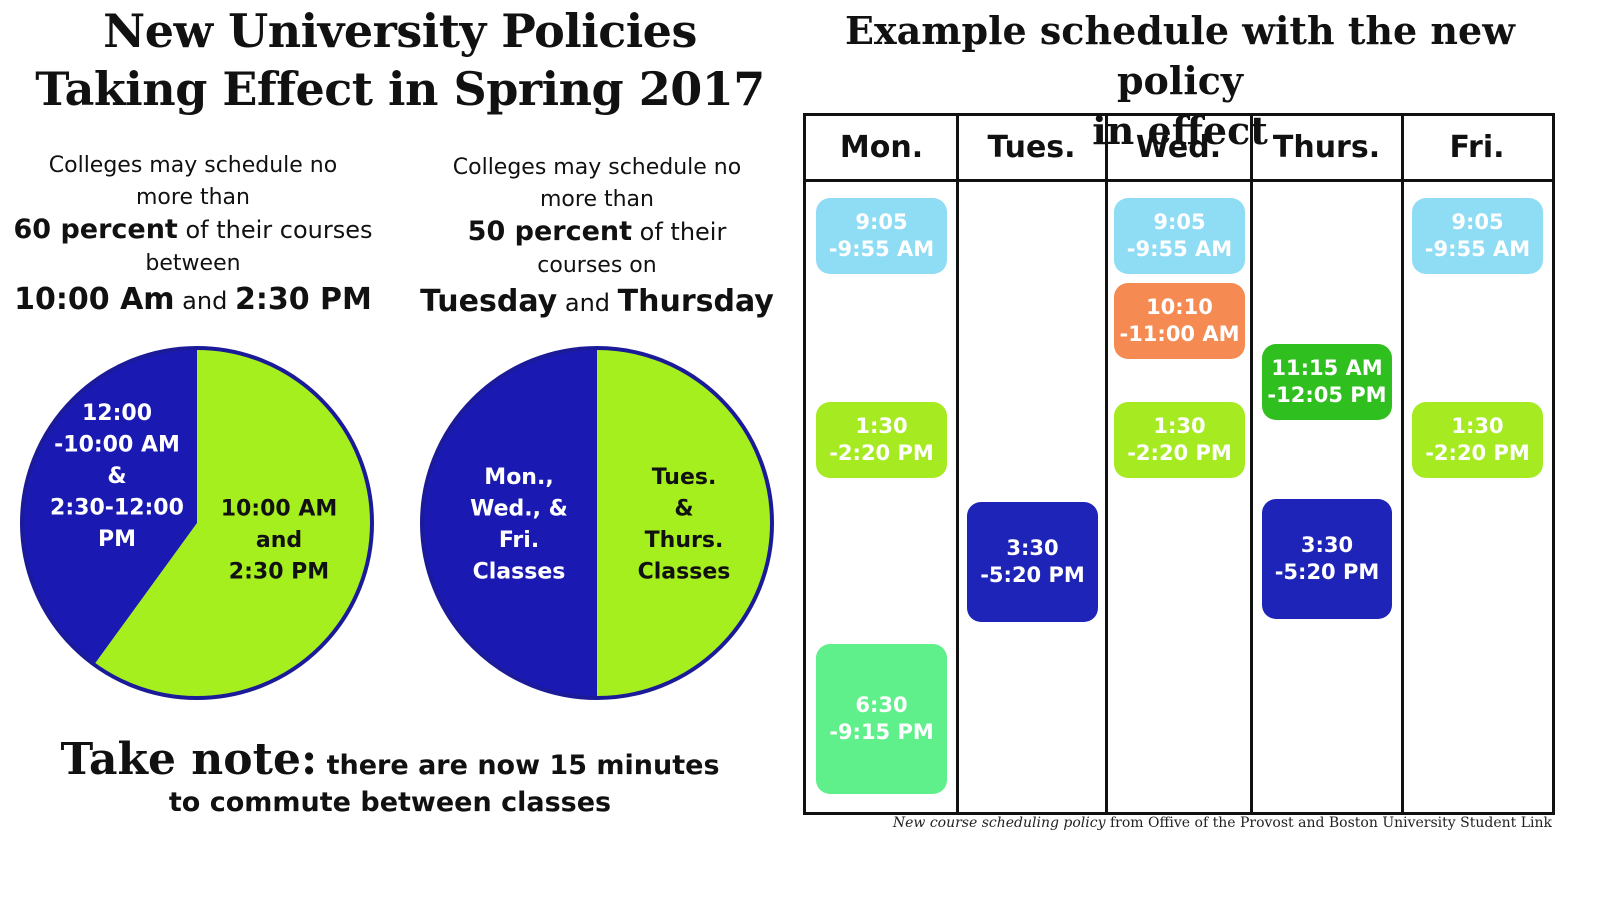 This screenshot has height=901, width=1600. Describe the element at coordinates (95, 229) in the screenshot. I see `rule-percent: 60 percent` at that location.